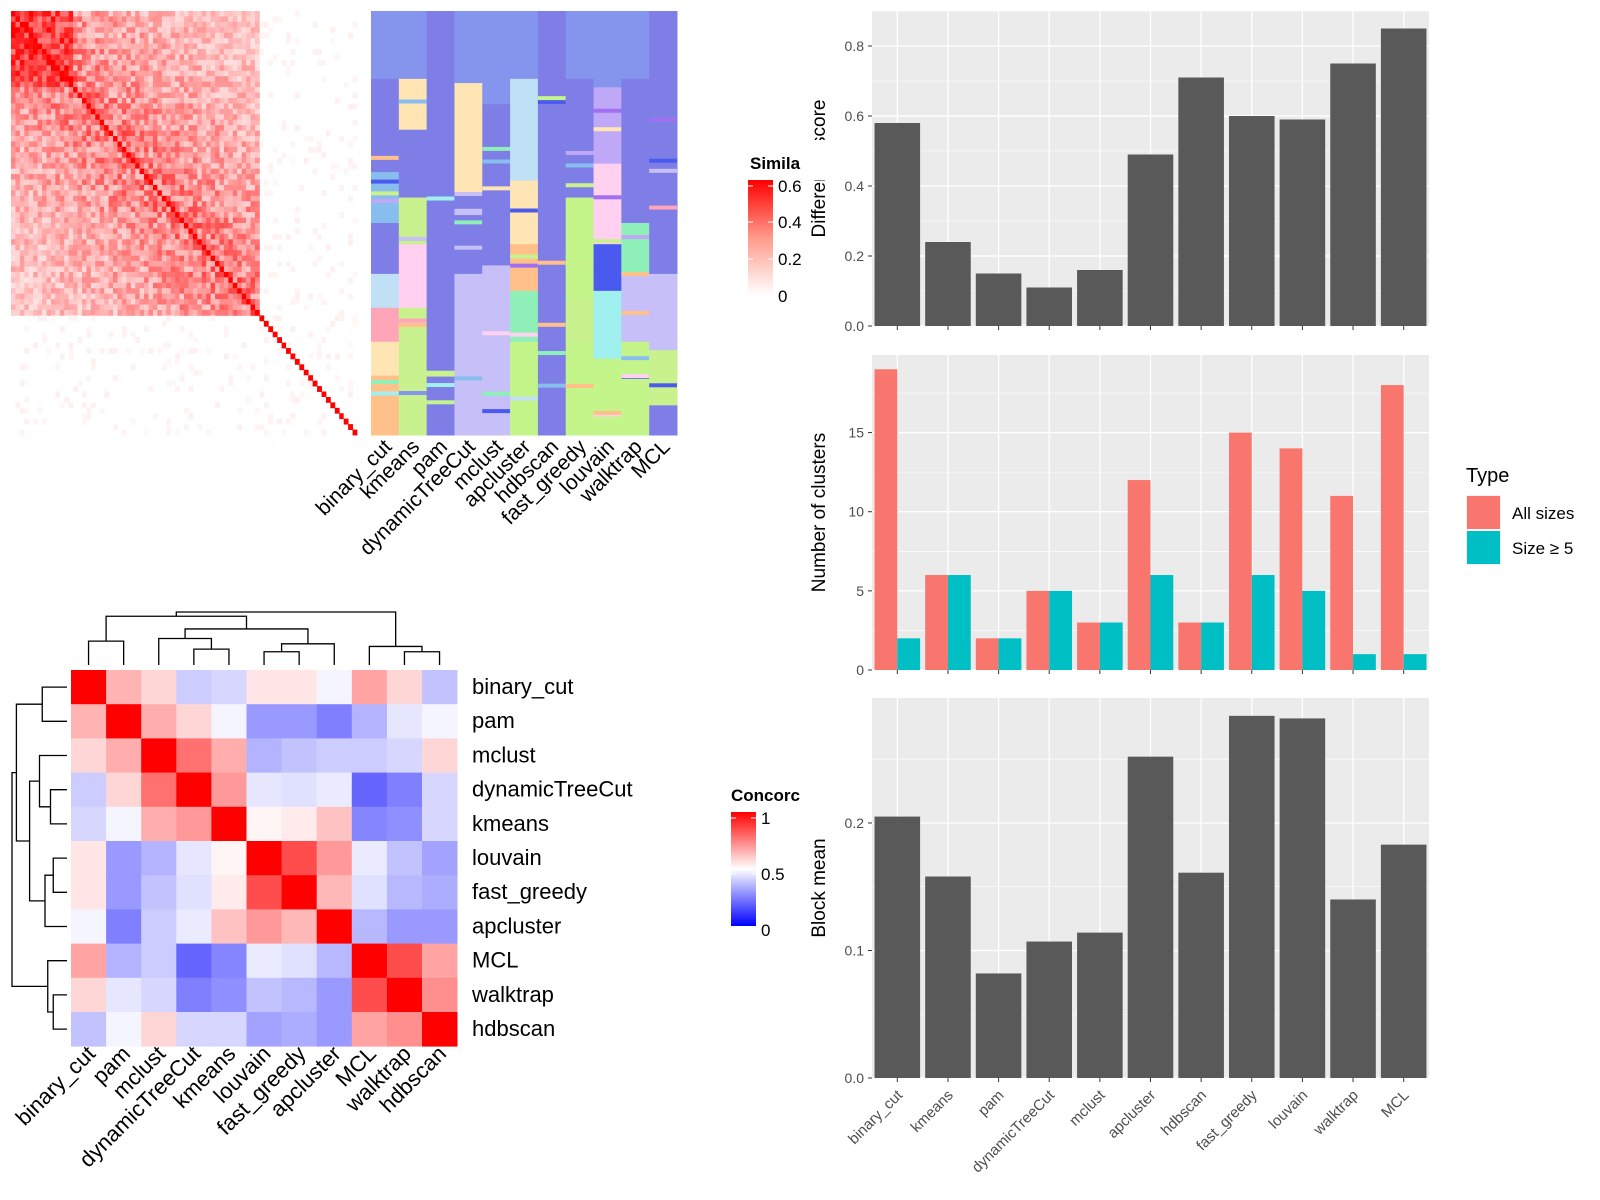 The height and width of the screenshot is (1200, 1600). Describe the element at coordinates (635, 358) in the screenshot. I see `cluster-stripe` at that location.